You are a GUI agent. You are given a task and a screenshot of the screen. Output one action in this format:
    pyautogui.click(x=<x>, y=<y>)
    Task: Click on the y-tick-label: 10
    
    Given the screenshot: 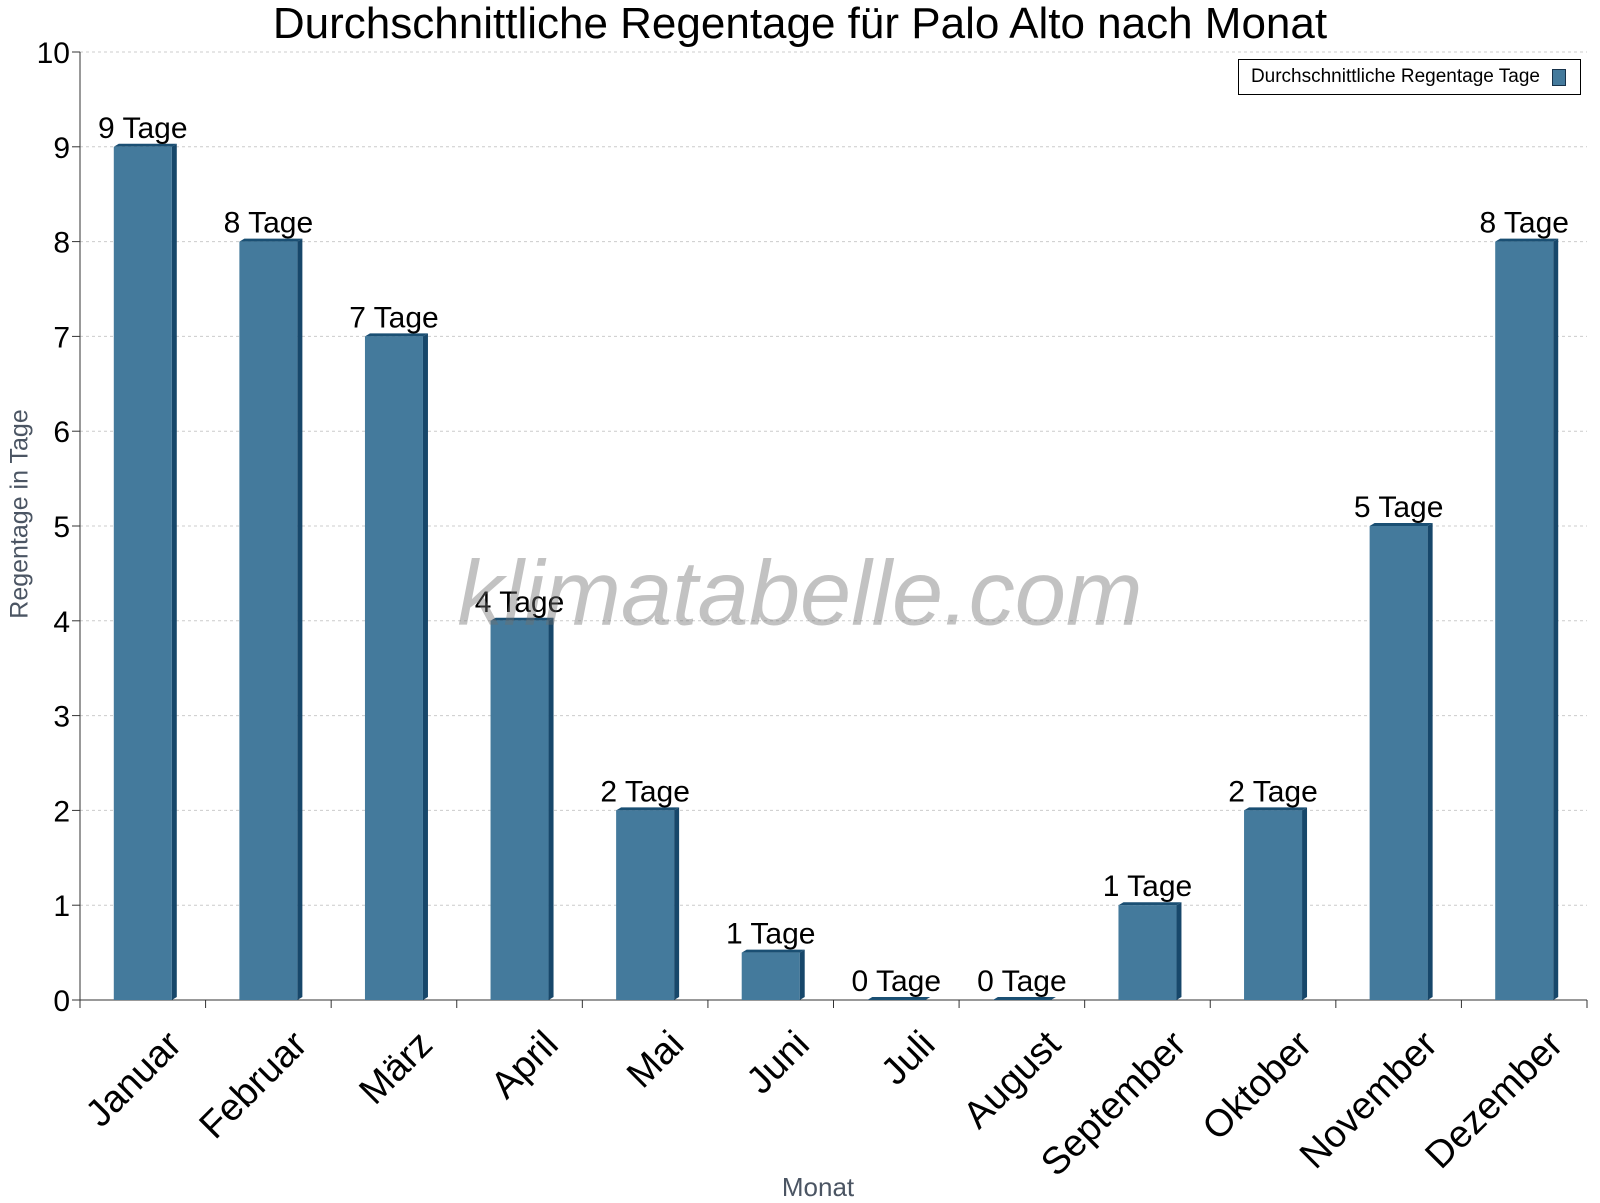 What is the action you would take?
    pyautogui.click(x=53, y=53)
    